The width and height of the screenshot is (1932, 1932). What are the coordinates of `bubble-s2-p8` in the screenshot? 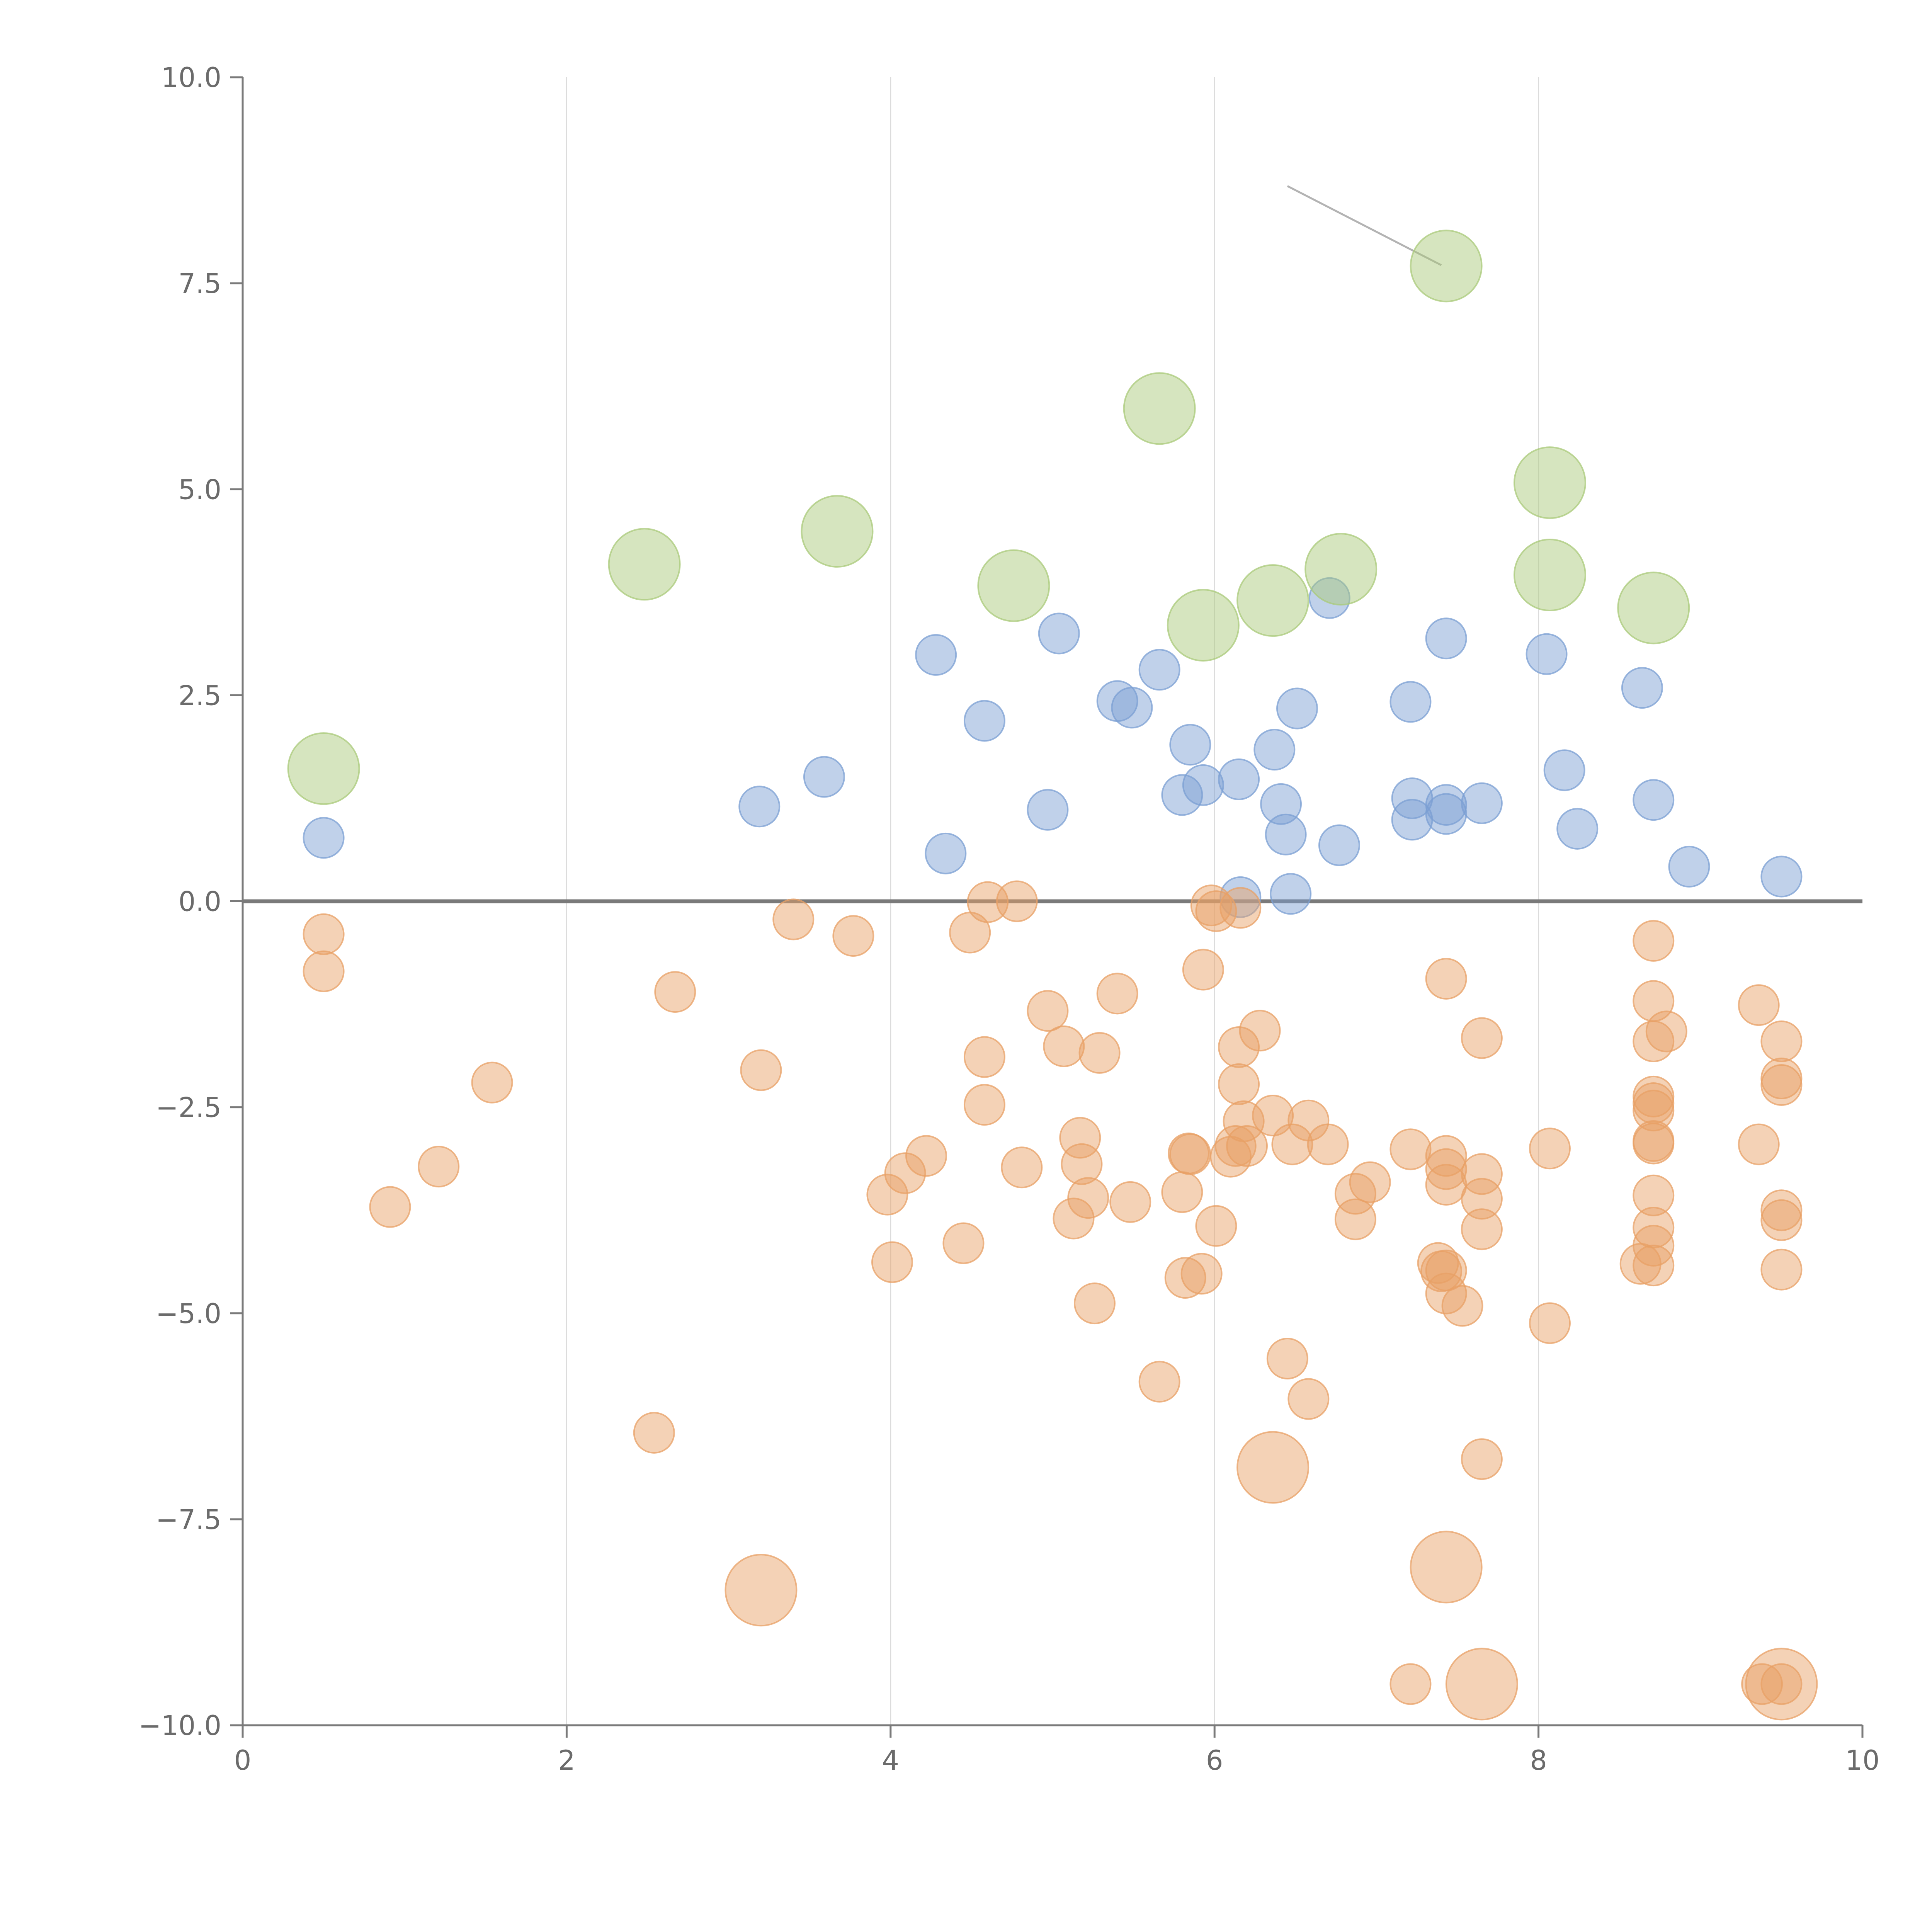 It's located at (793, 919).